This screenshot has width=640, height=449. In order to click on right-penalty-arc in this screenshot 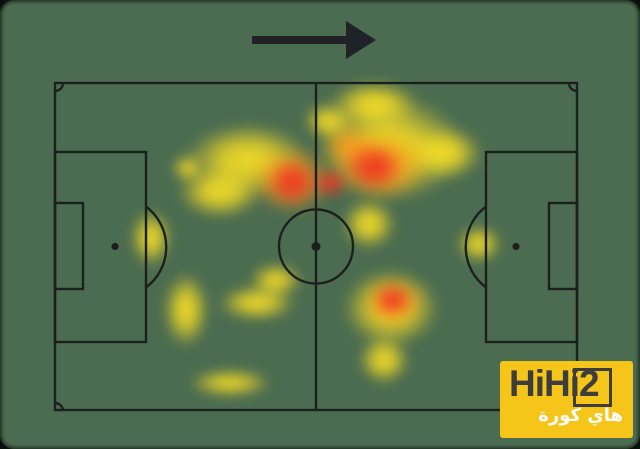, I will do `click(475, 247)`.